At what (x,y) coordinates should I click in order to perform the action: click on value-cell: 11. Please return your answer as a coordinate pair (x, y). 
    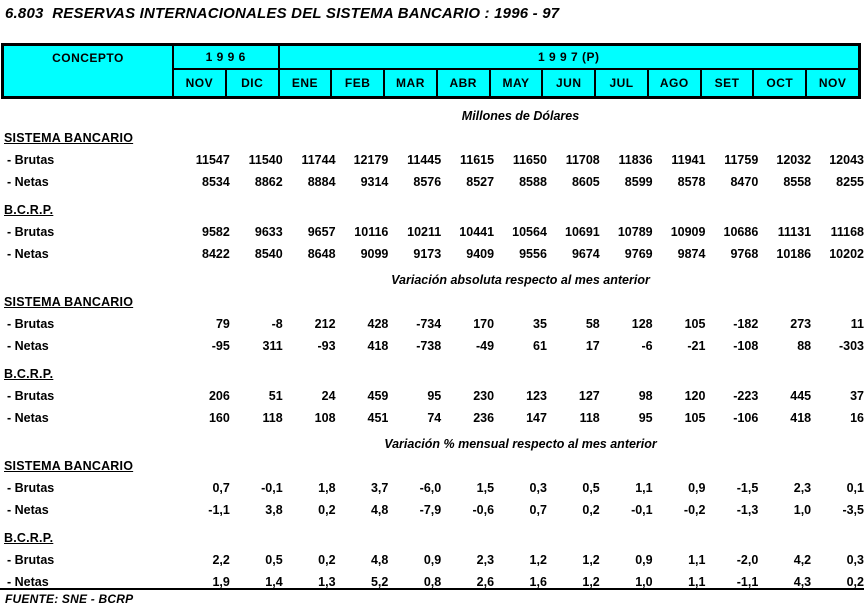
    Looking at the image, I should click on (857, 324).